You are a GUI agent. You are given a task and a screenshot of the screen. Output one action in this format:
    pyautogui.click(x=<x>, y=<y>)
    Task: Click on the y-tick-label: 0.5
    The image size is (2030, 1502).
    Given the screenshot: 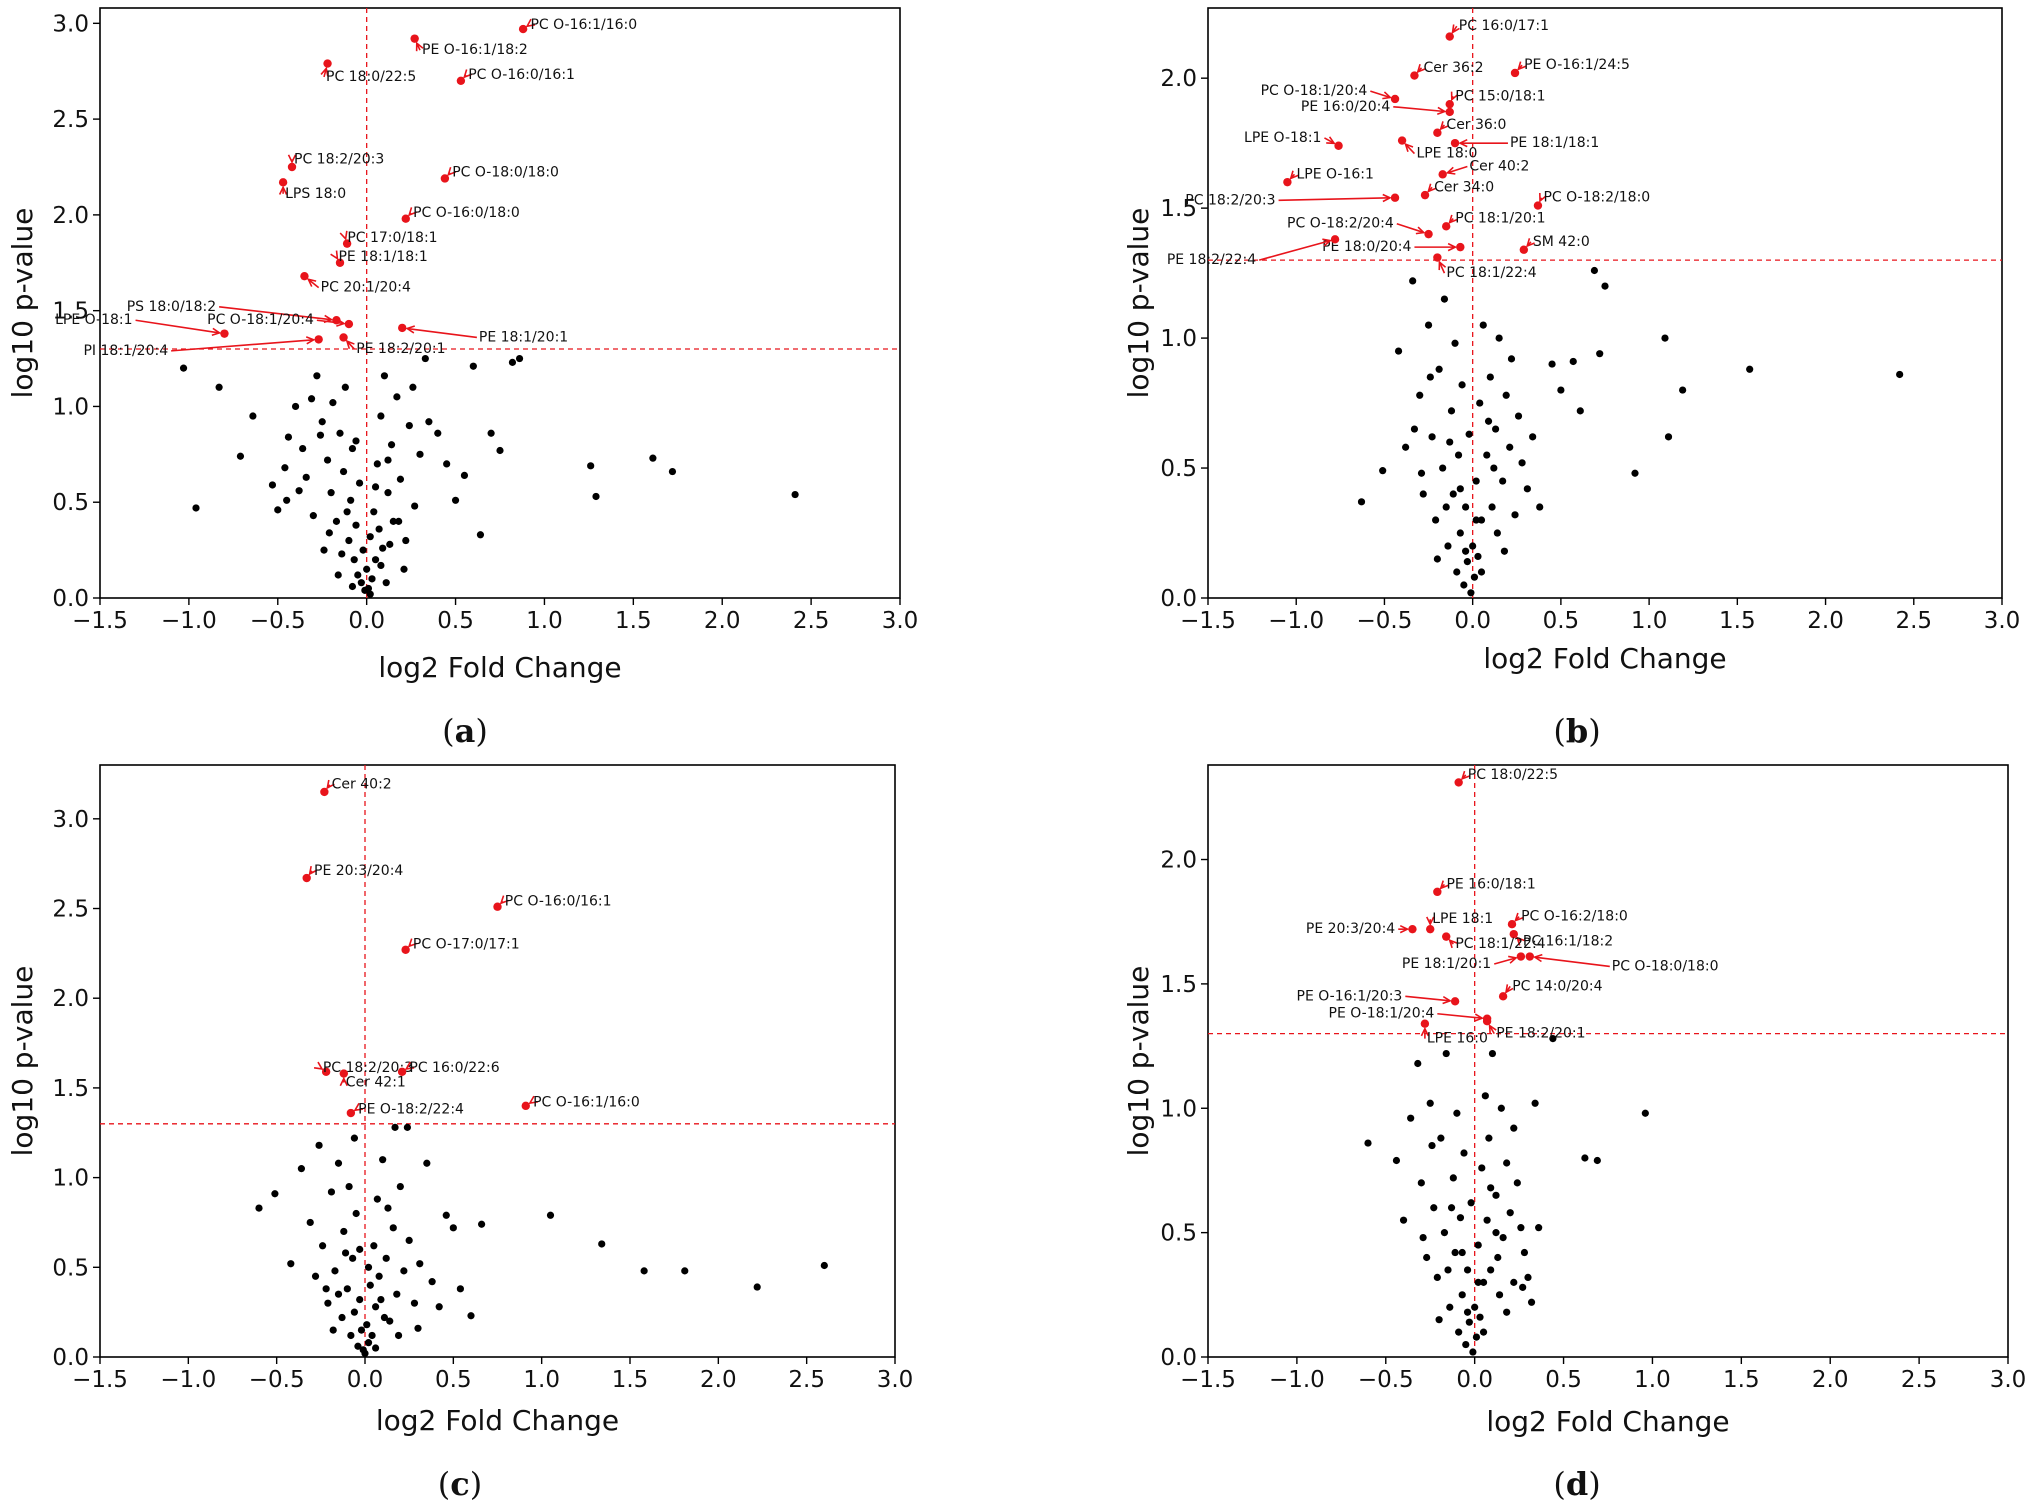 What is the action you would take?
    pyautogui.click(x=70, y=503)
    